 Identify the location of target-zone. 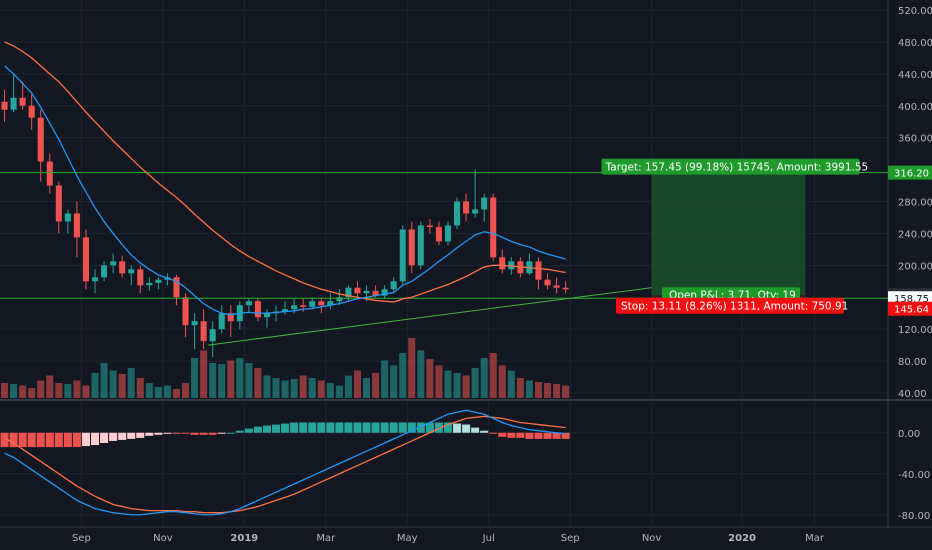
(728, 234).